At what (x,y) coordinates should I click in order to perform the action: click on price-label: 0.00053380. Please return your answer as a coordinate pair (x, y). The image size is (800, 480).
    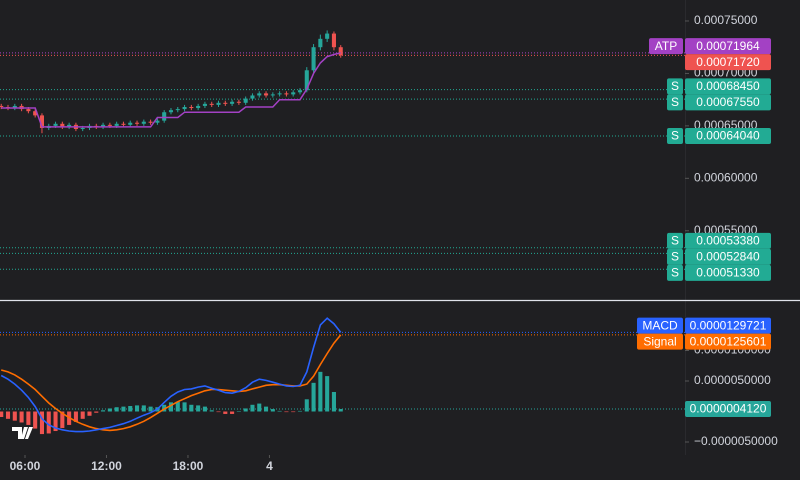
    Looking at the image, I should click on (728, 240).